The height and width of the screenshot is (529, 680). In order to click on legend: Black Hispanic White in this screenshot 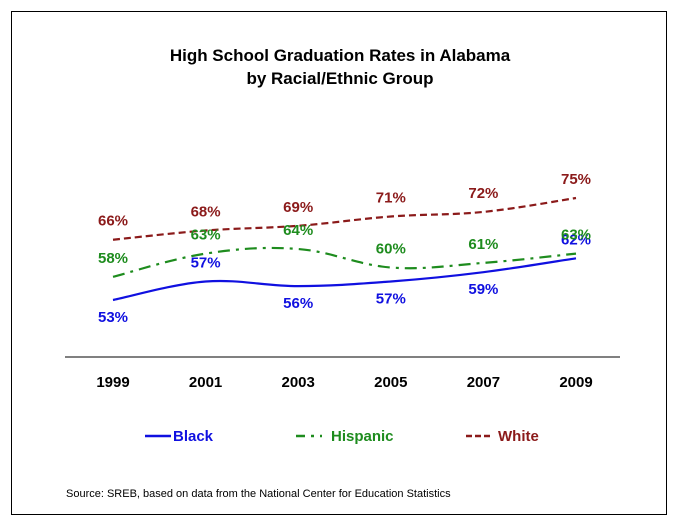, I will do `click(342, 436)`.